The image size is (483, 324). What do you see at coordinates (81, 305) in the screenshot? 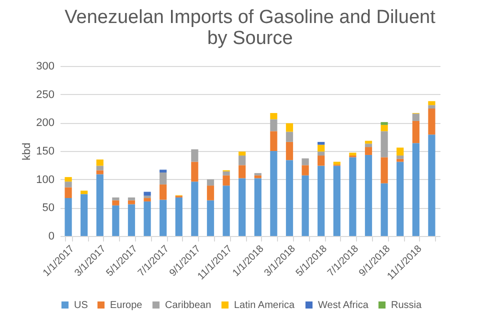
I see `legend-label: US` at bounding box center [81, 305].